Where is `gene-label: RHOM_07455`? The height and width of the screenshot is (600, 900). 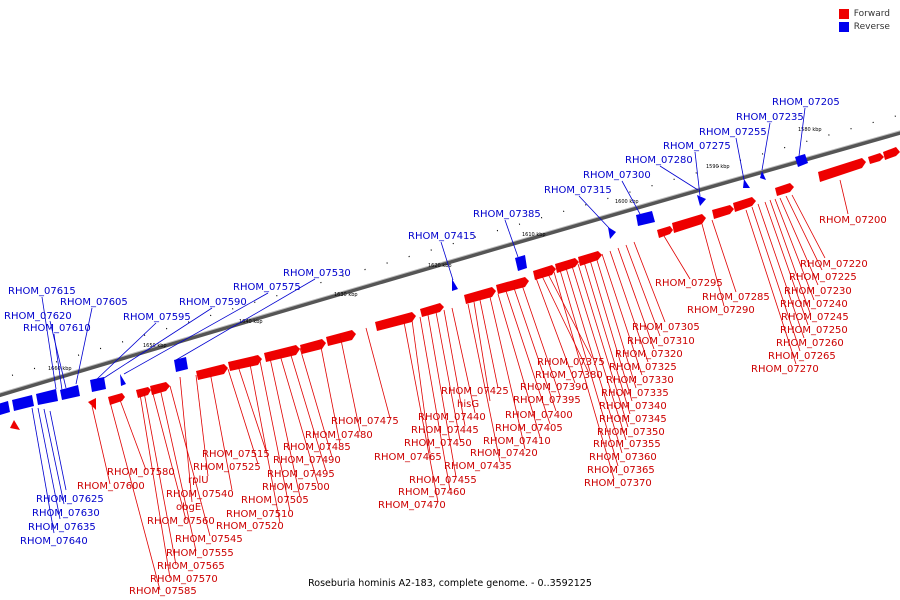
gene-label: RHOM_07455 is located at coordinates (443, 480).